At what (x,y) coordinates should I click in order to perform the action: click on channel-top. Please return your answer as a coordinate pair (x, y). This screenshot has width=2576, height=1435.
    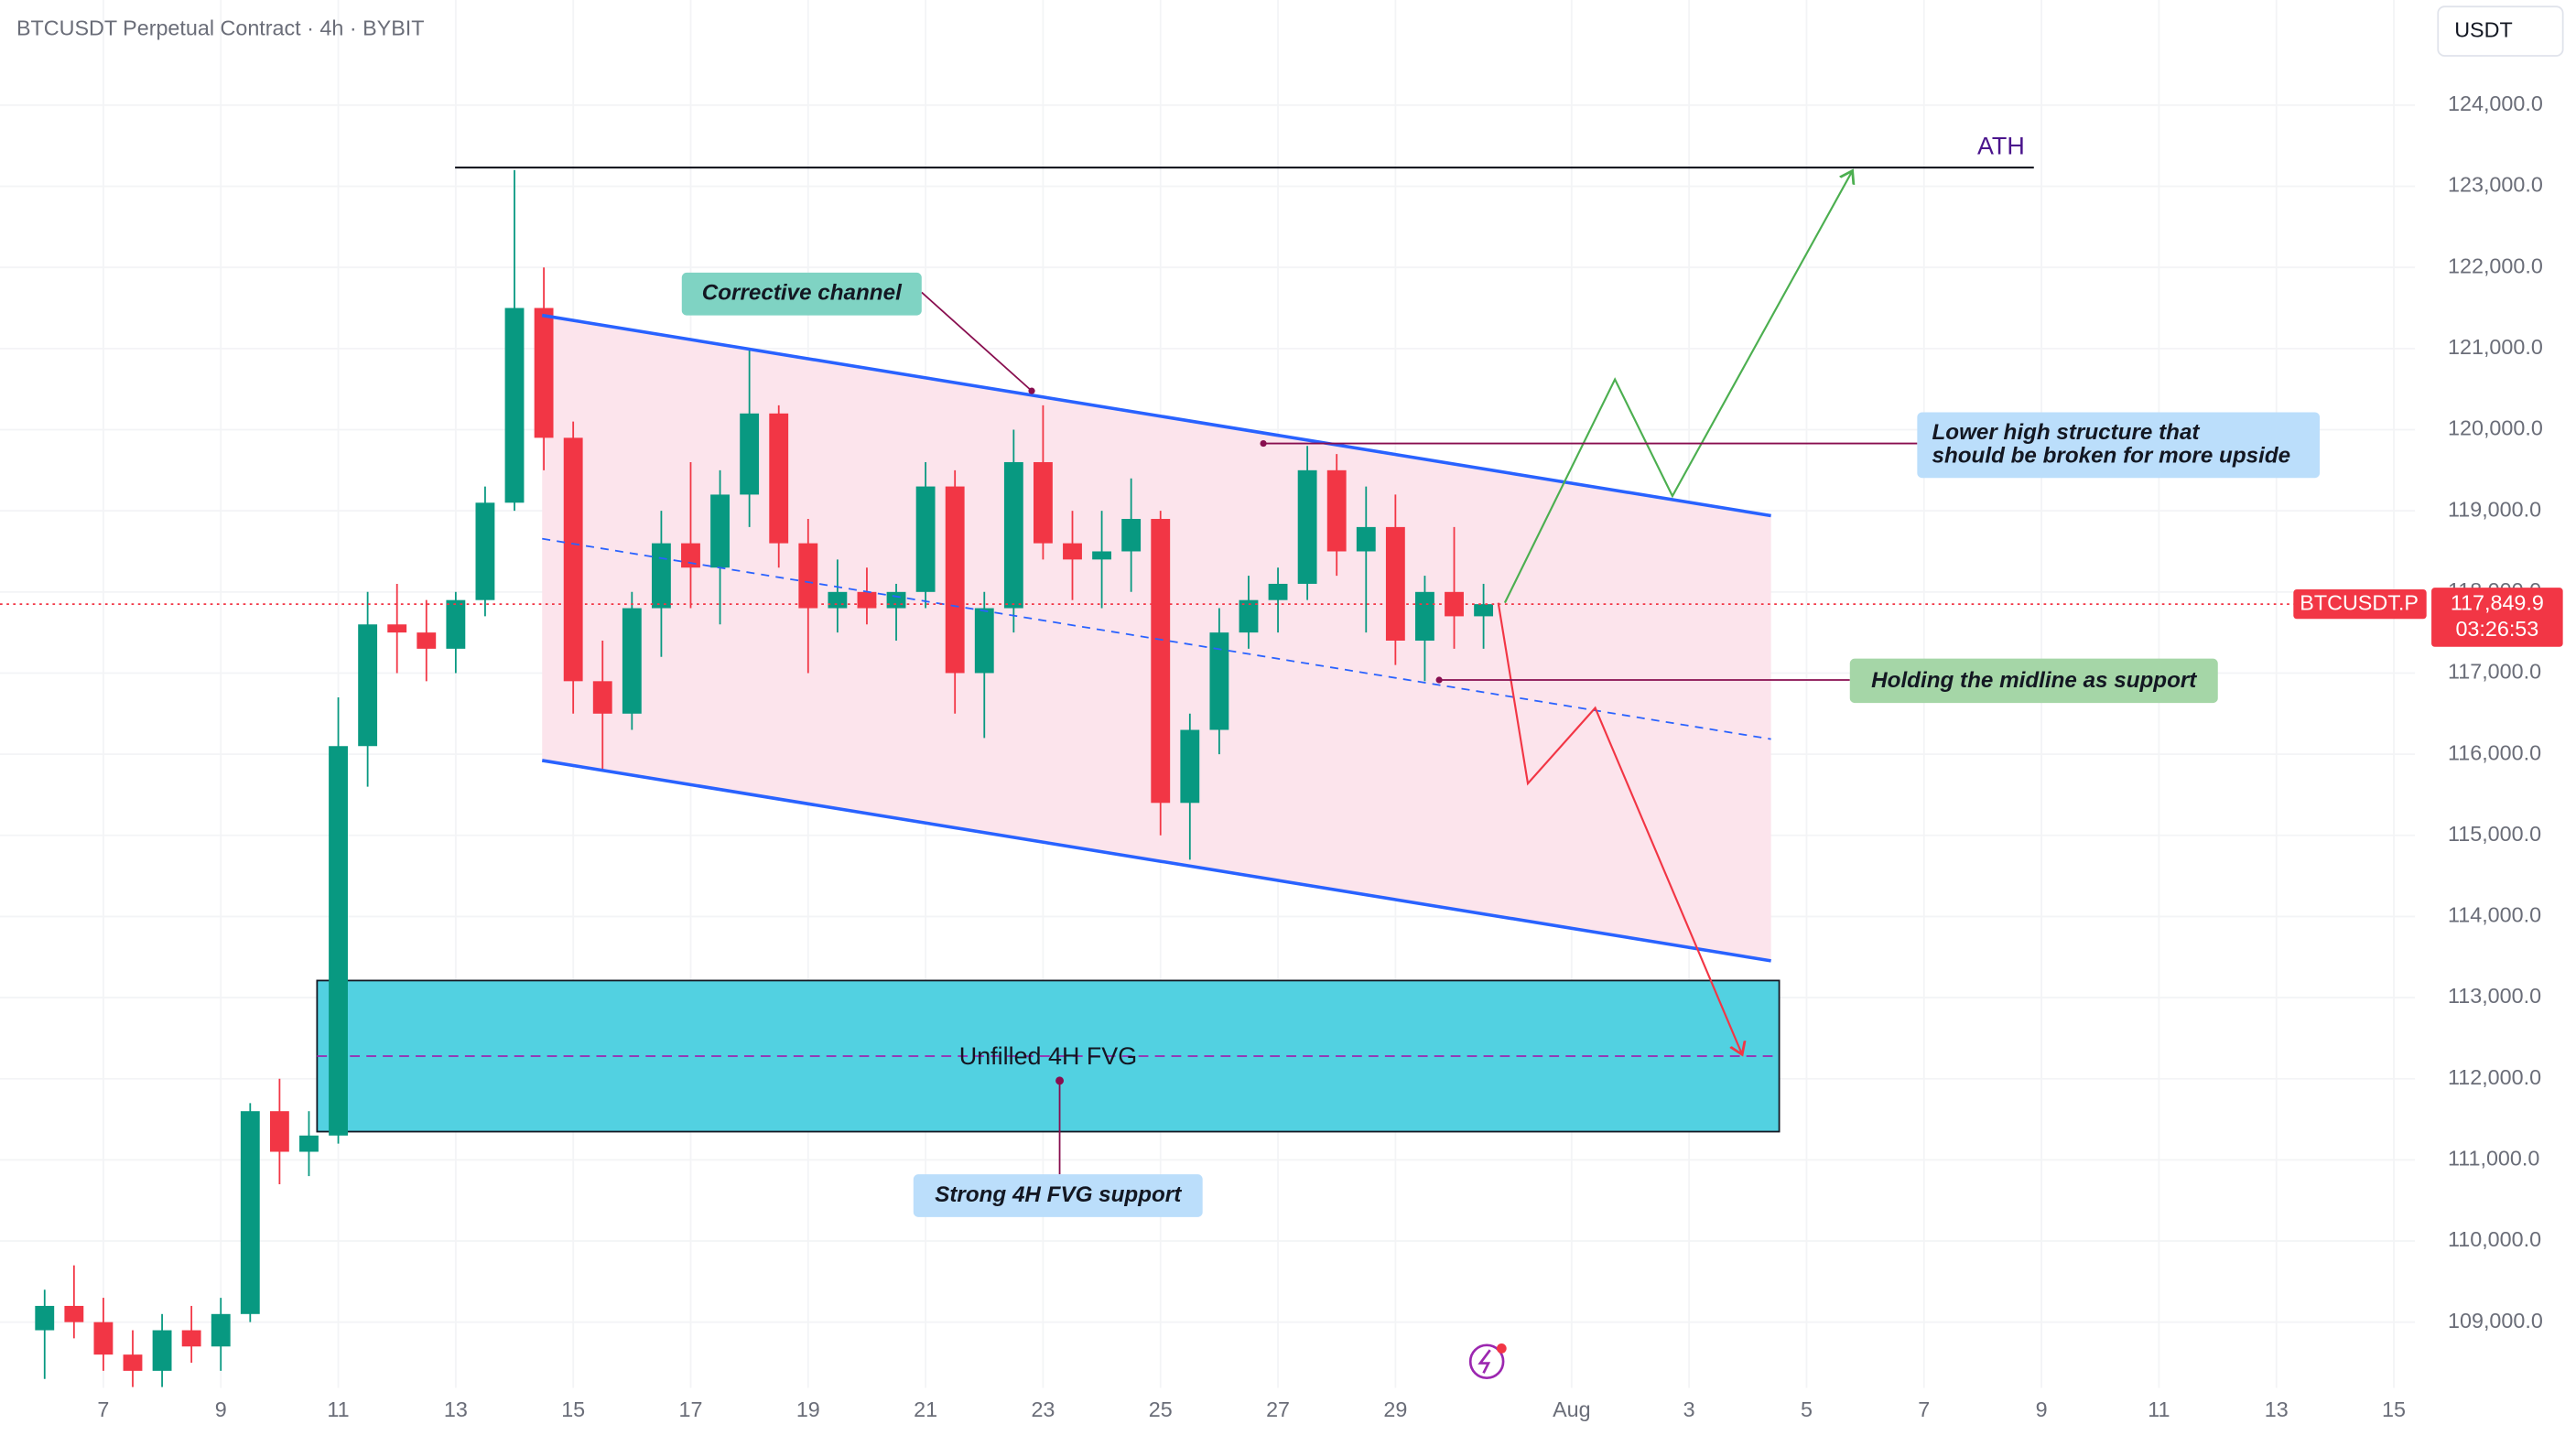
    Looking at the image, I should click on (1156, 416).